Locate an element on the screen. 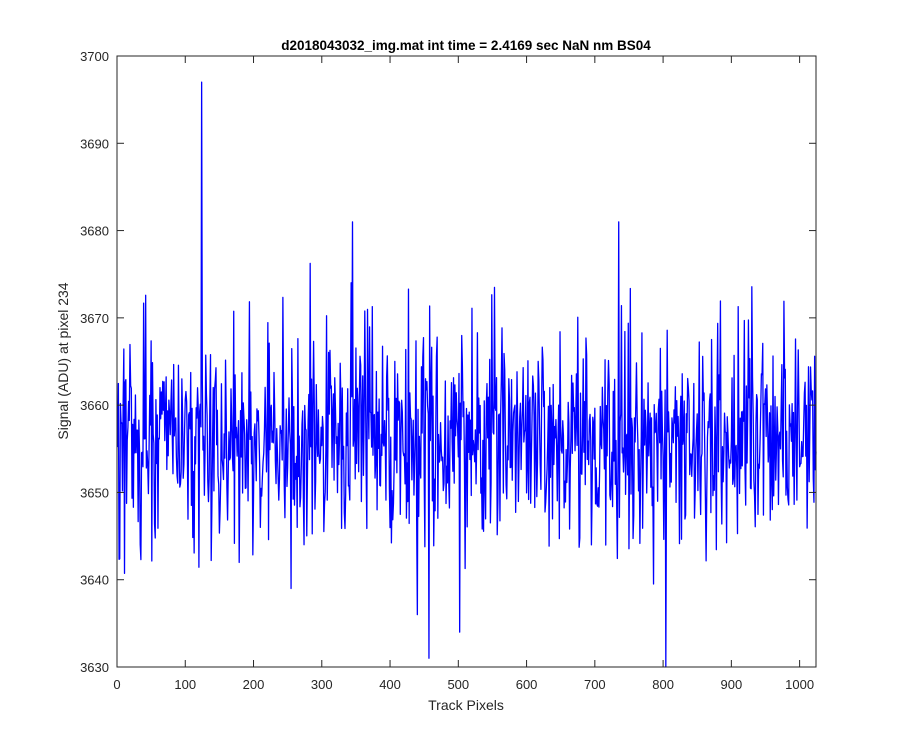  x-tick-label: 700 is located at coordinates (595, 684).